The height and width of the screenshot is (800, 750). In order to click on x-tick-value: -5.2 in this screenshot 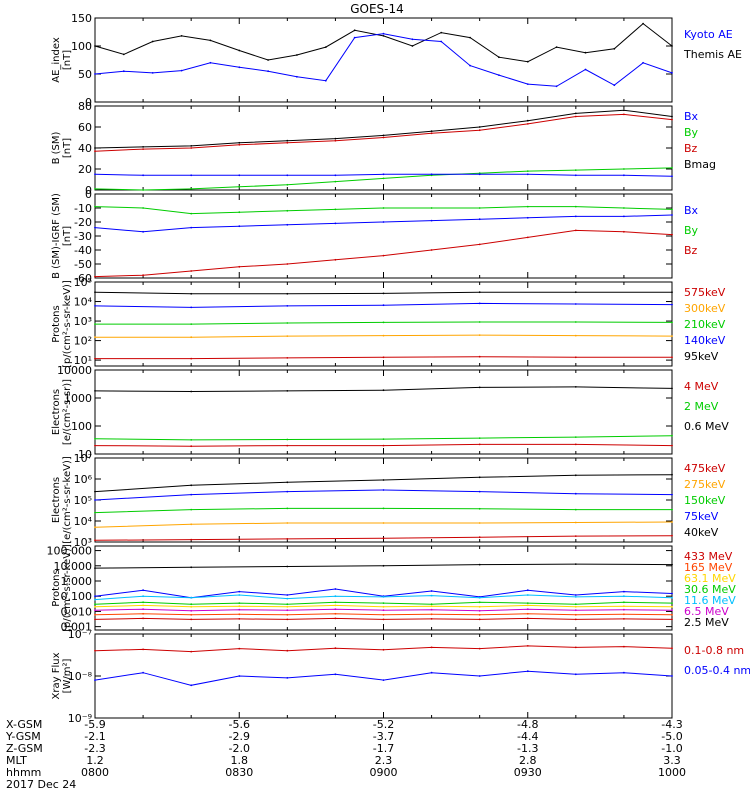, I will do `click(383, 724)`.